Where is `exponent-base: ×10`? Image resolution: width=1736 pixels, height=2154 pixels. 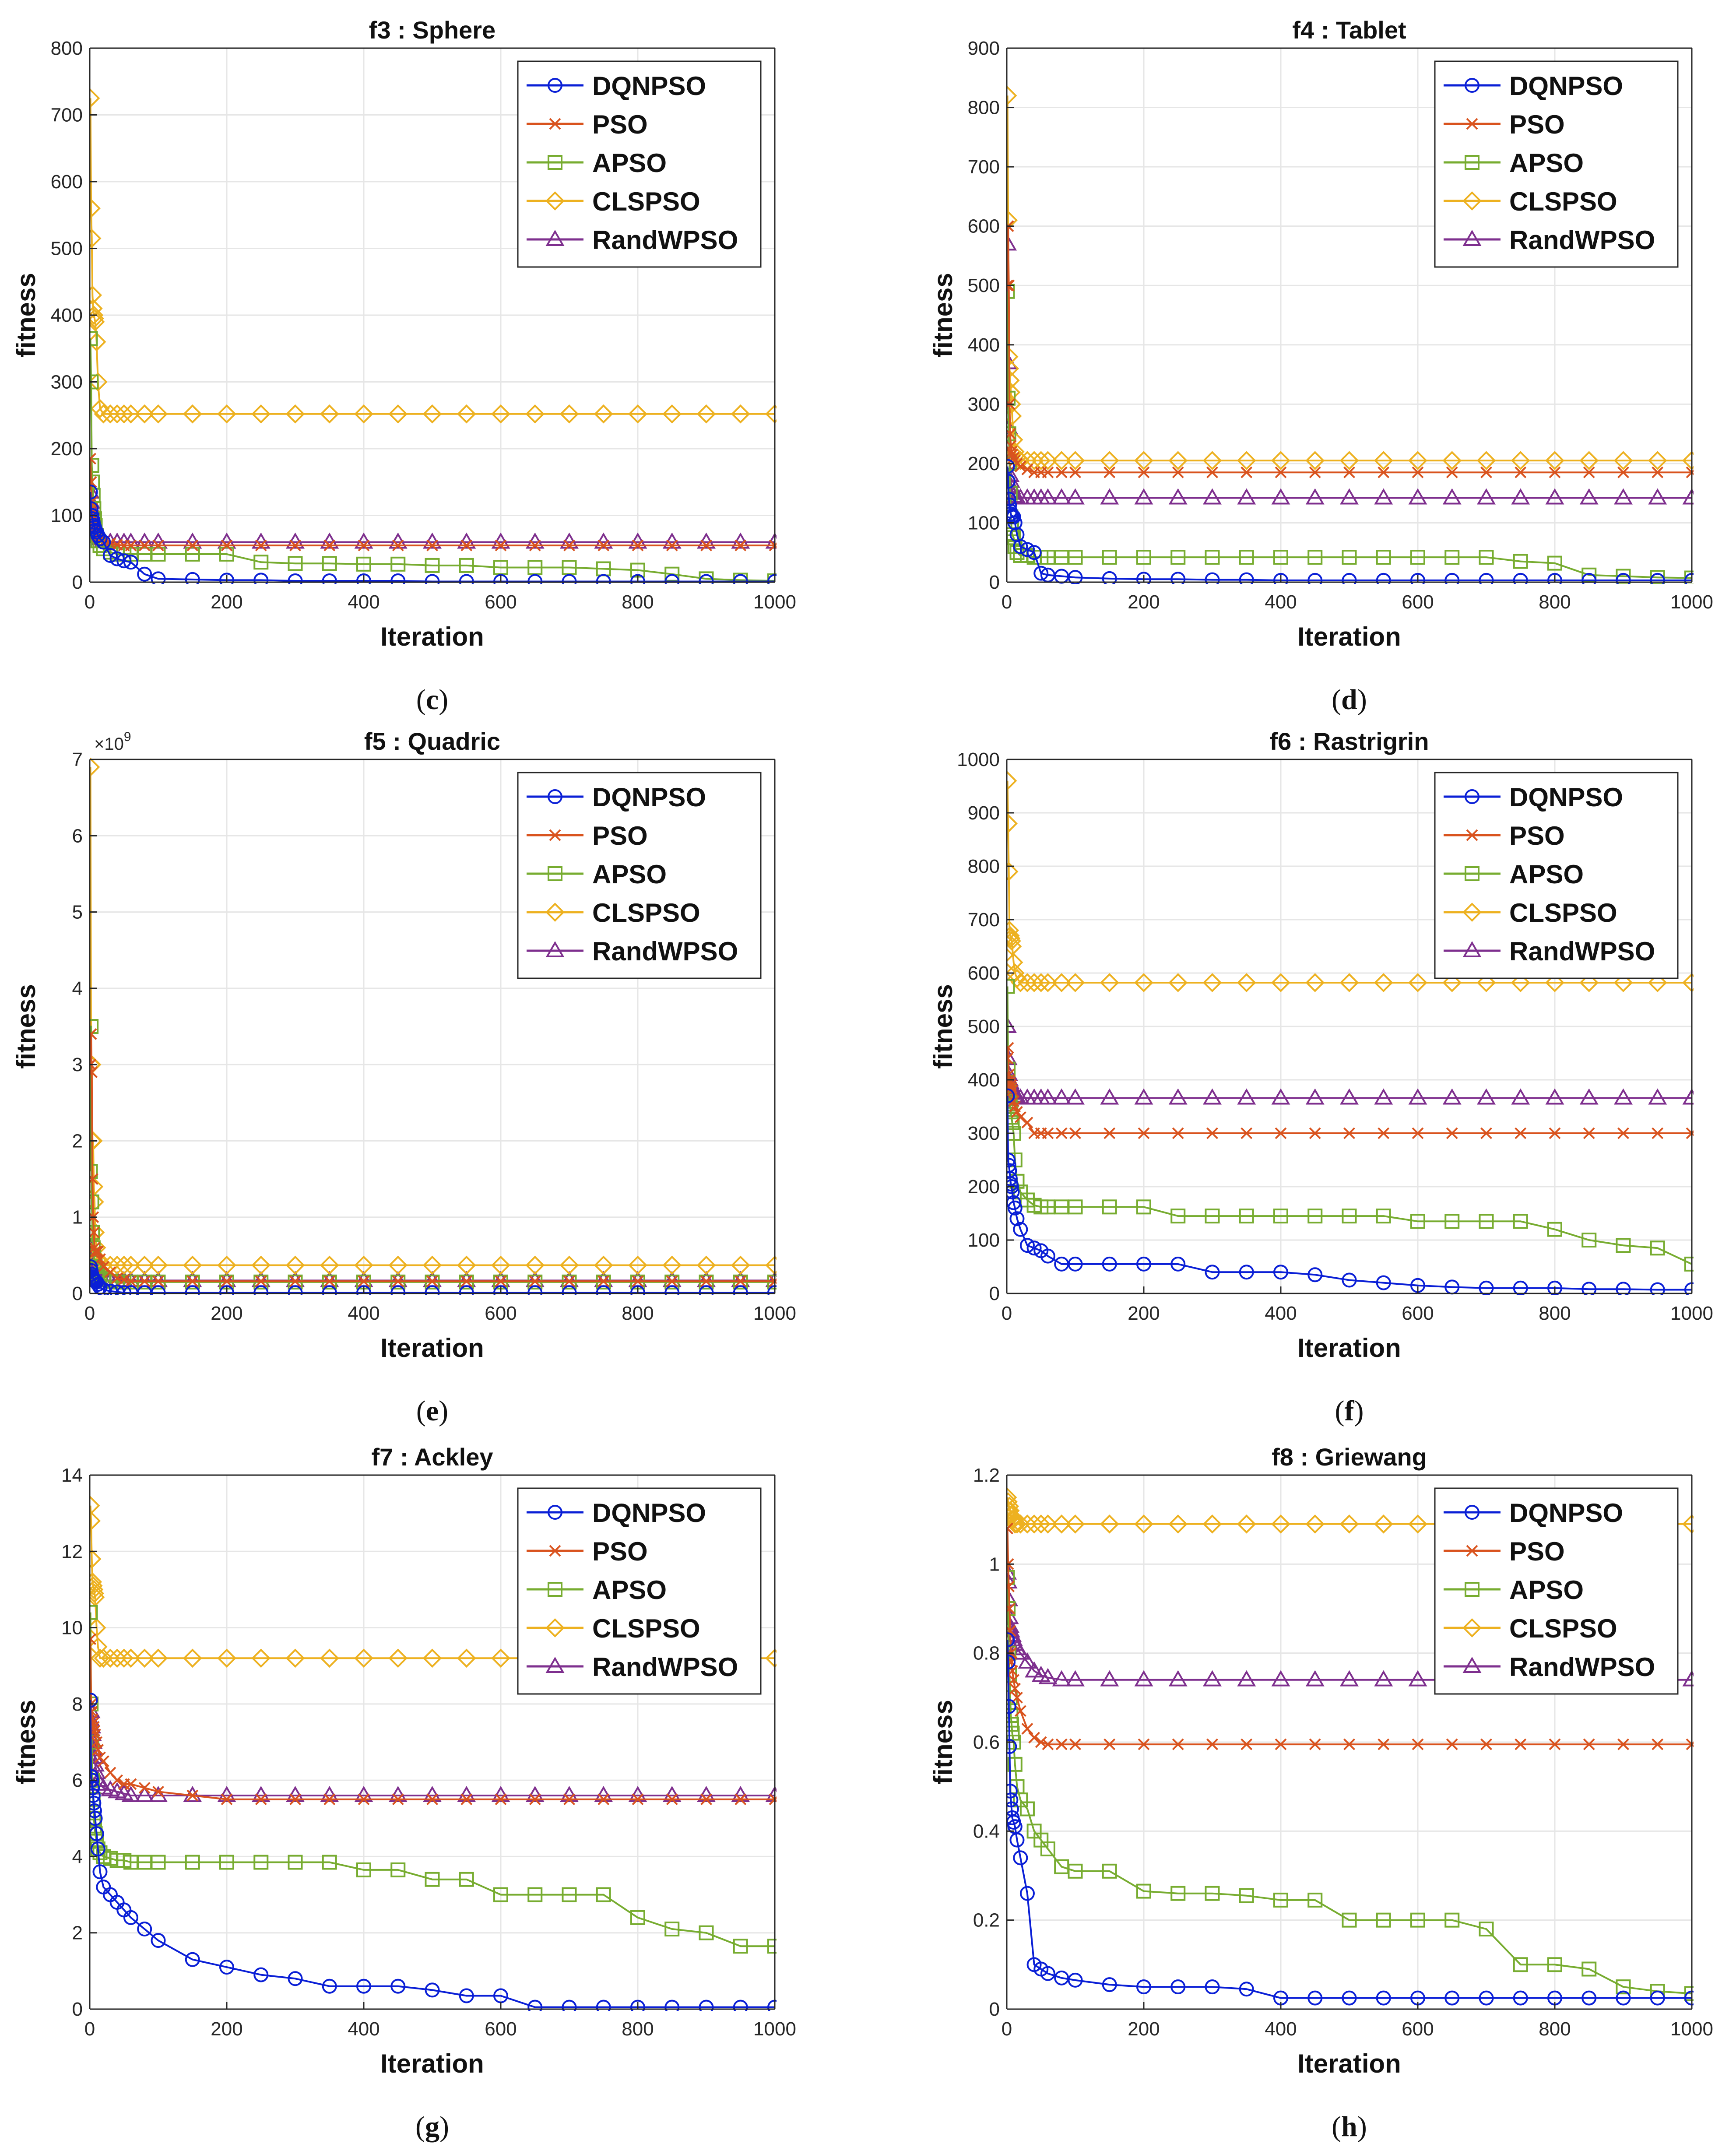
exponent-base: ×10 is located at coordinates (109, 744).